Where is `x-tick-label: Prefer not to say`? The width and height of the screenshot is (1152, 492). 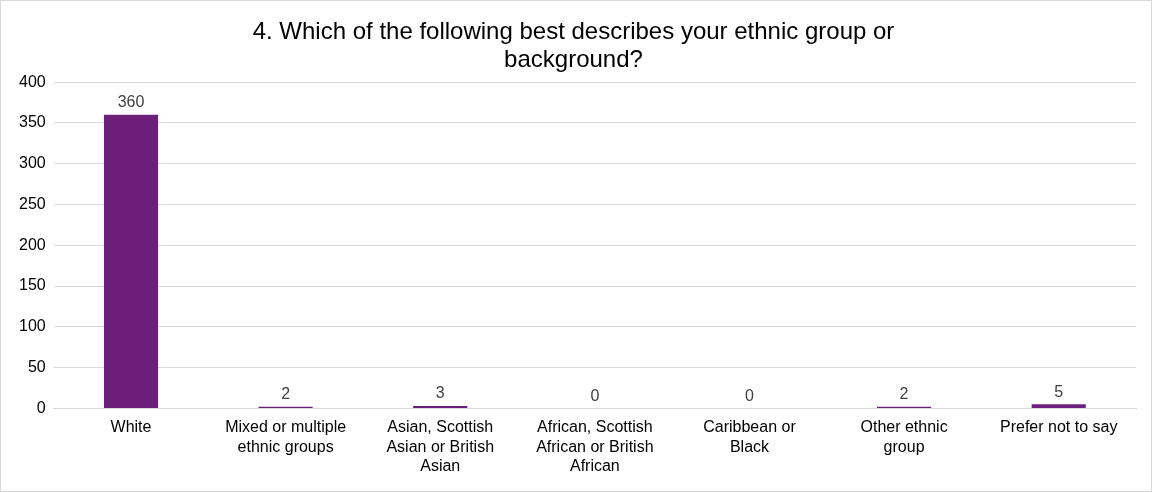
x-tick-label: Prefer not to say is located at coordinates (1059, 427).